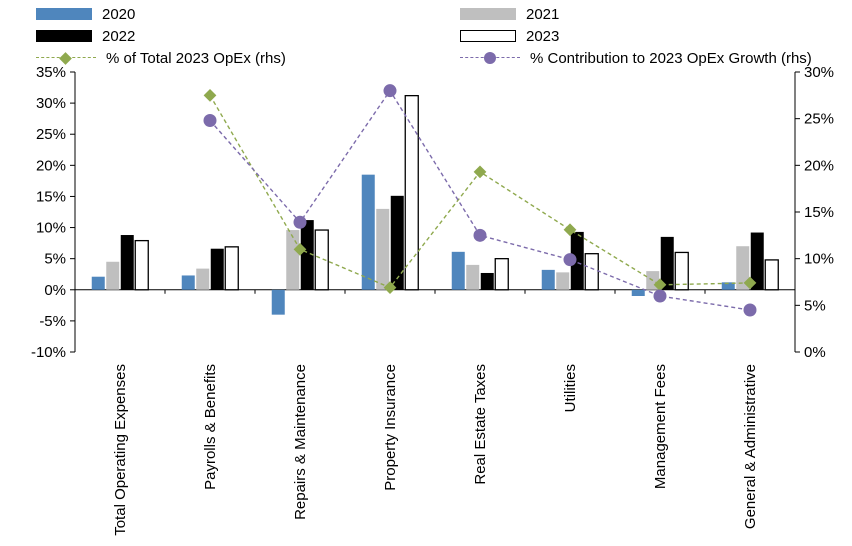 The height and width of the screenshot is (546, 852). Describe the element at coordinates (119, 14) in the screenshot. I see `legend-label-2020: 2020` at that location.